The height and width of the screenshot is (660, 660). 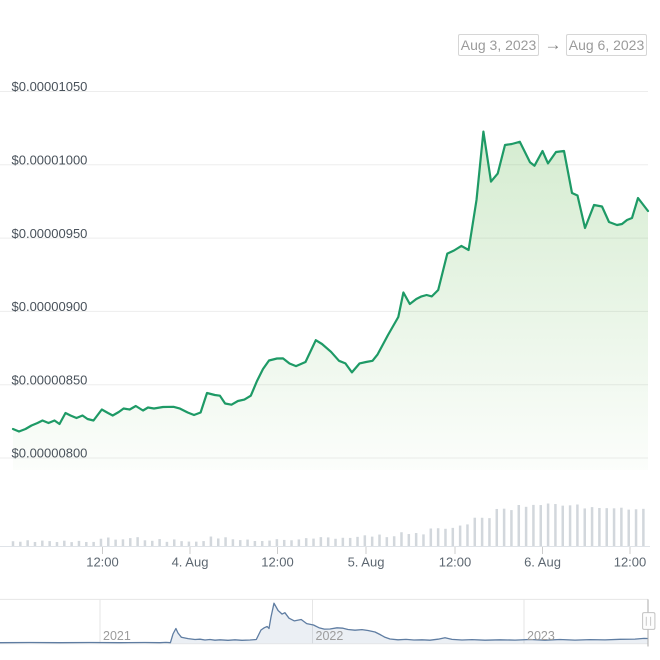 I want to click on svg-text: 2023, so click(x=541, y=636).